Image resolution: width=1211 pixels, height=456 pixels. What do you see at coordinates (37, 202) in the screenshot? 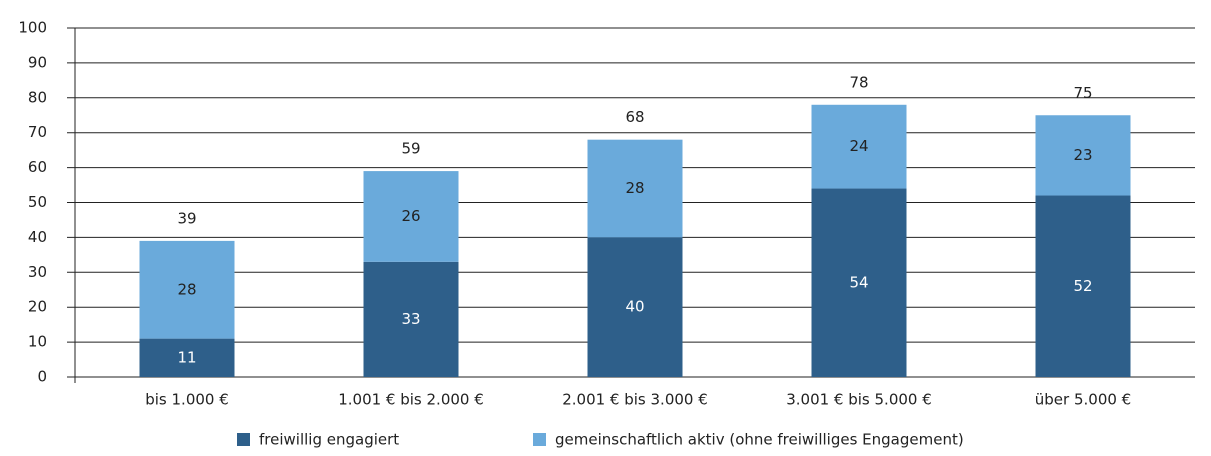
I see `y-tick-label: 50` at bounding box center [37, 202].